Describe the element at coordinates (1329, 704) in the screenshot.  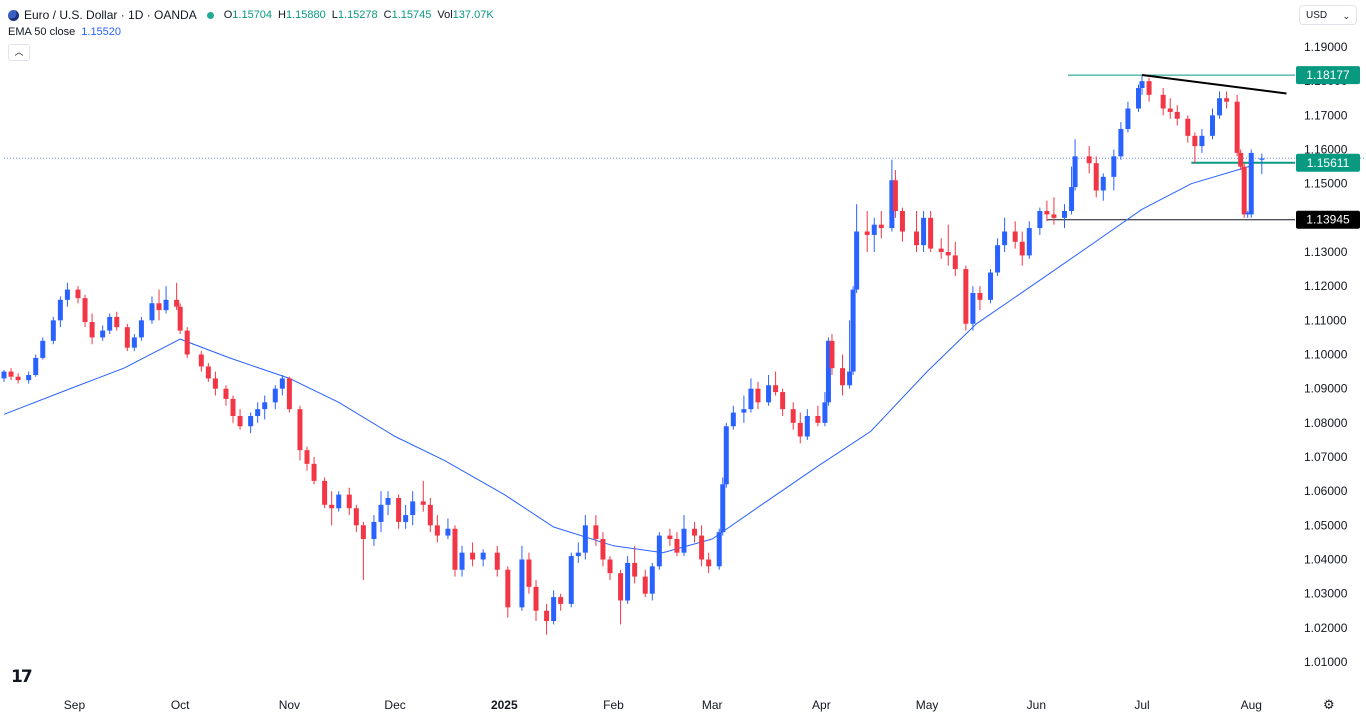
I see `gear-icon: ⚙` at that location.